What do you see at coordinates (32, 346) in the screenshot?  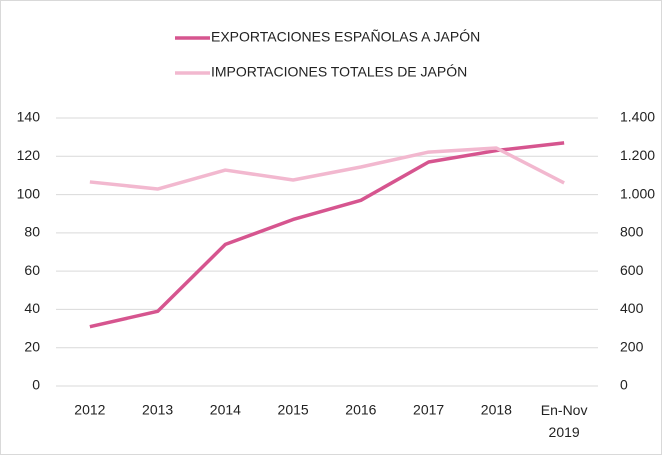 I see `y-tick-label: 20` at bounding box center [32, 346].